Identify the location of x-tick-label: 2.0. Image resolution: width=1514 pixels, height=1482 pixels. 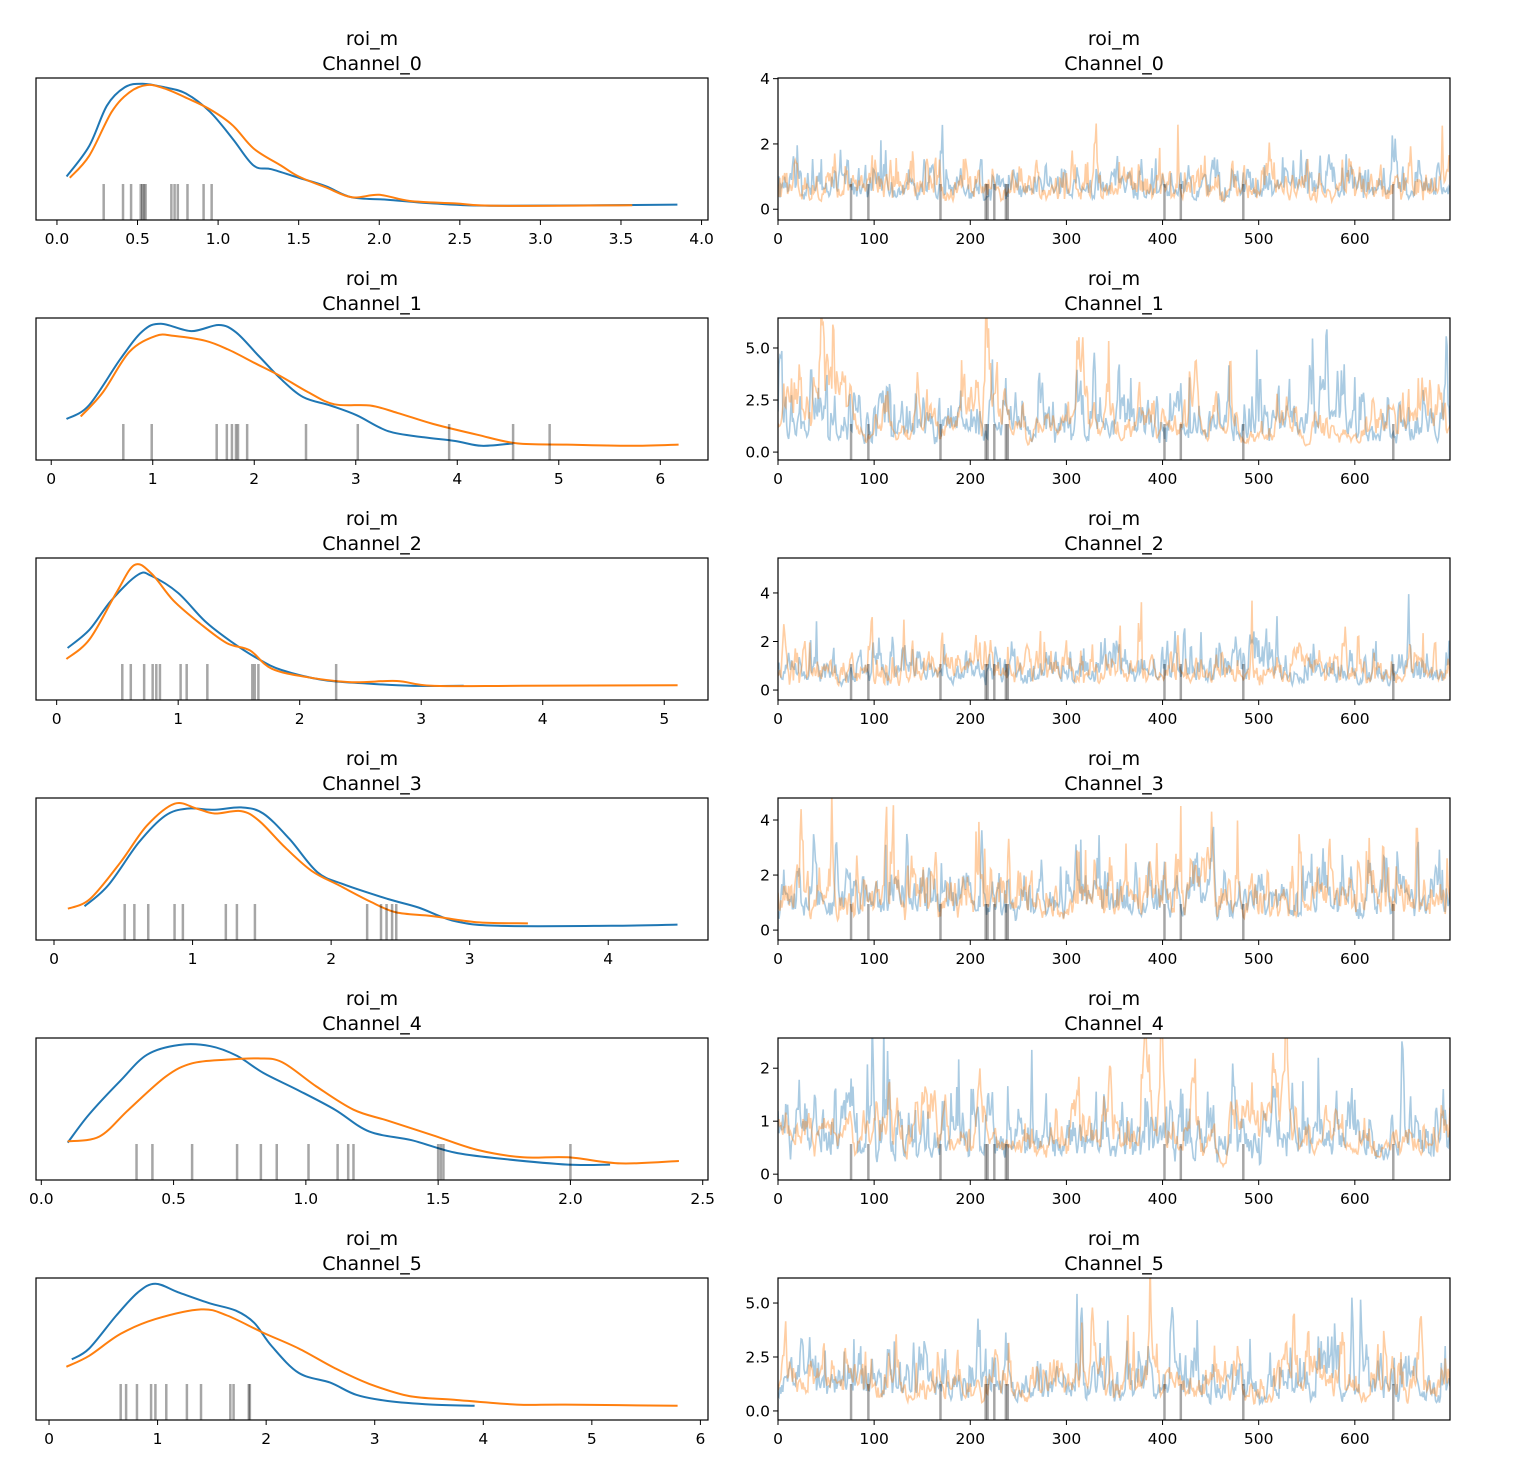
(570, 1199).